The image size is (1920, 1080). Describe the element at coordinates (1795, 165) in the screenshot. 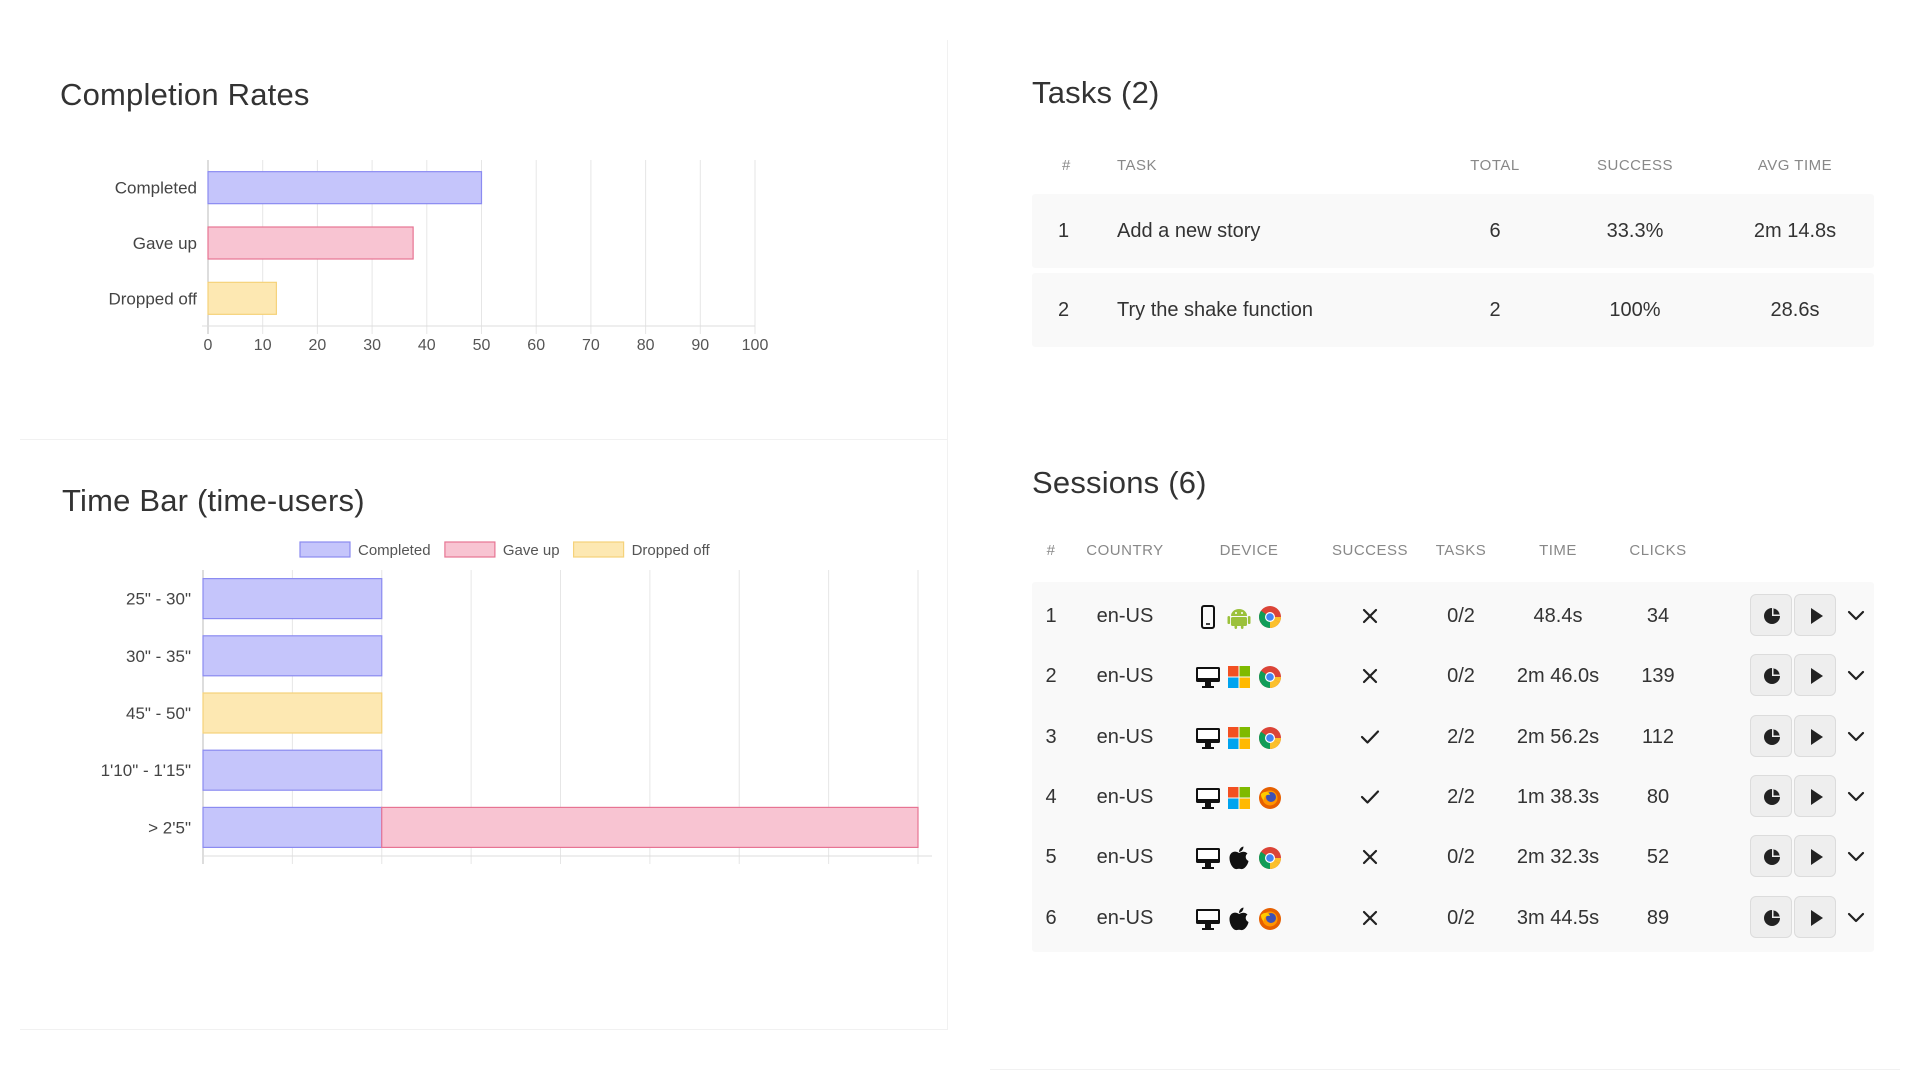

I see `tasks-header-avg-time: AVG TIME` at that location.